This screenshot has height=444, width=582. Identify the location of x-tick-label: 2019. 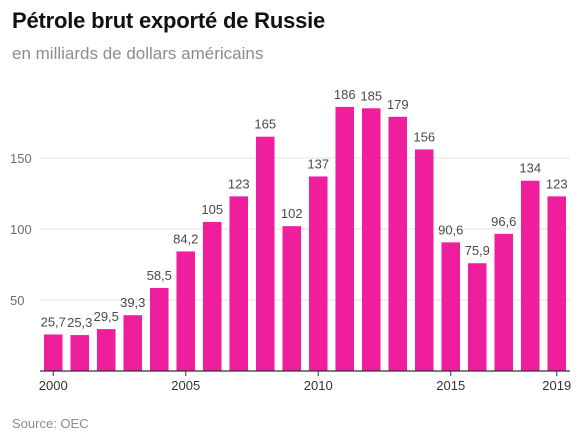
(556, 385).